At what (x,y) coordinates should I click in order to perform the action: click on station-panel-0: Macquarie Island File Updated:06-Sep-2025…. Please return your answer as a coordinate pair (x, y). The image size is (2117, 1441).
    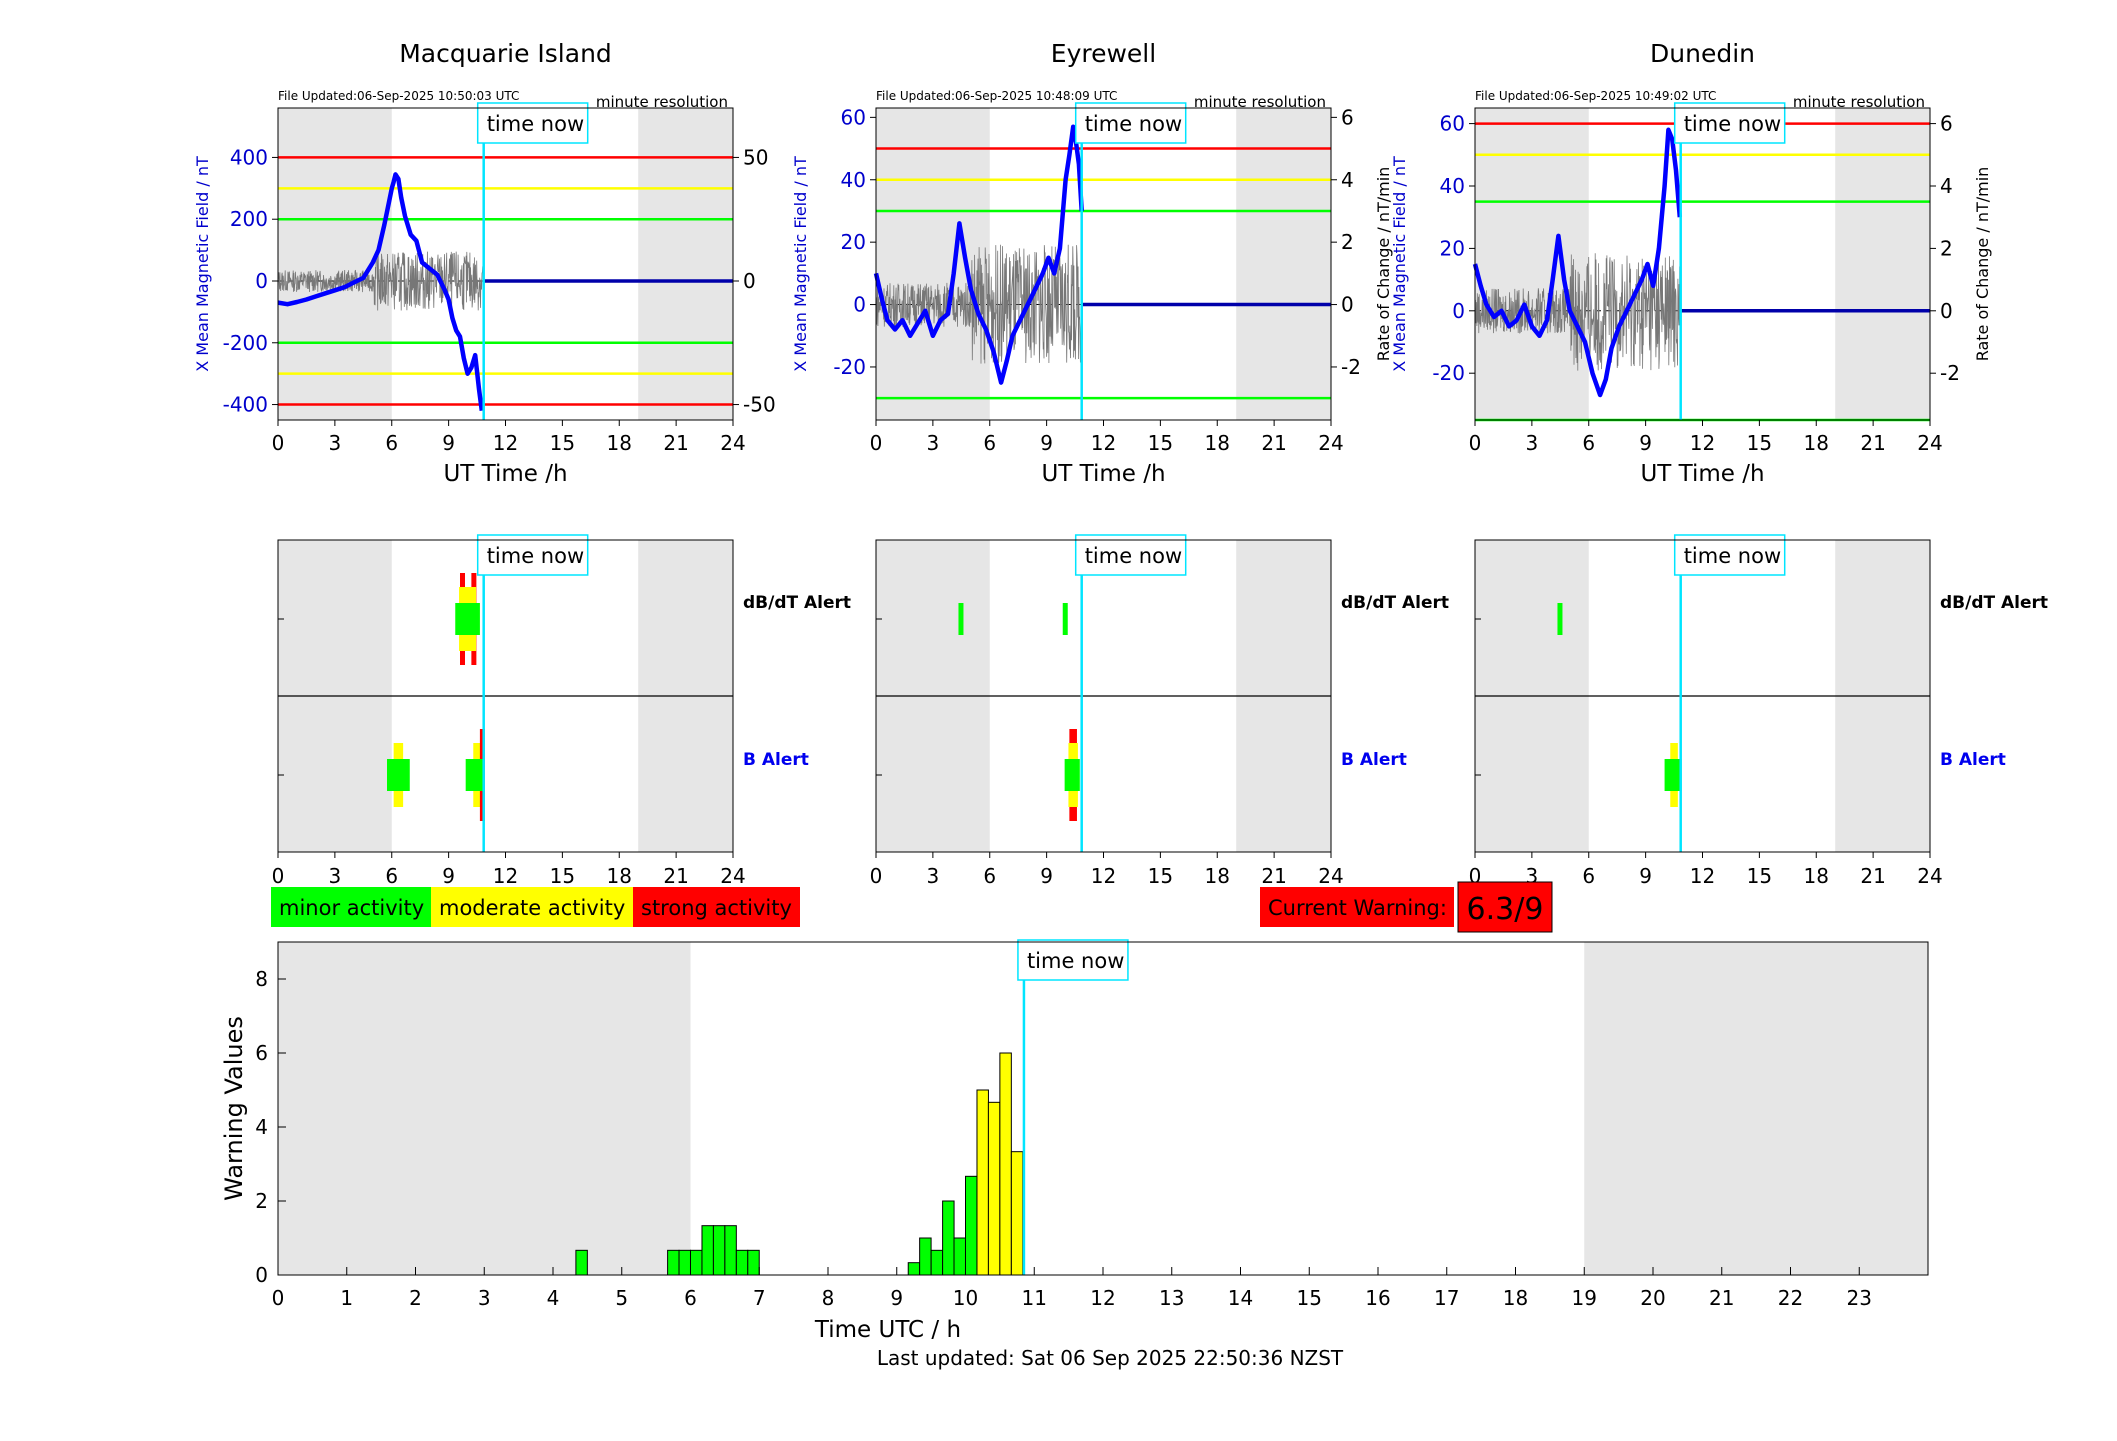
    Looking at the image, I should click on (484, 263).